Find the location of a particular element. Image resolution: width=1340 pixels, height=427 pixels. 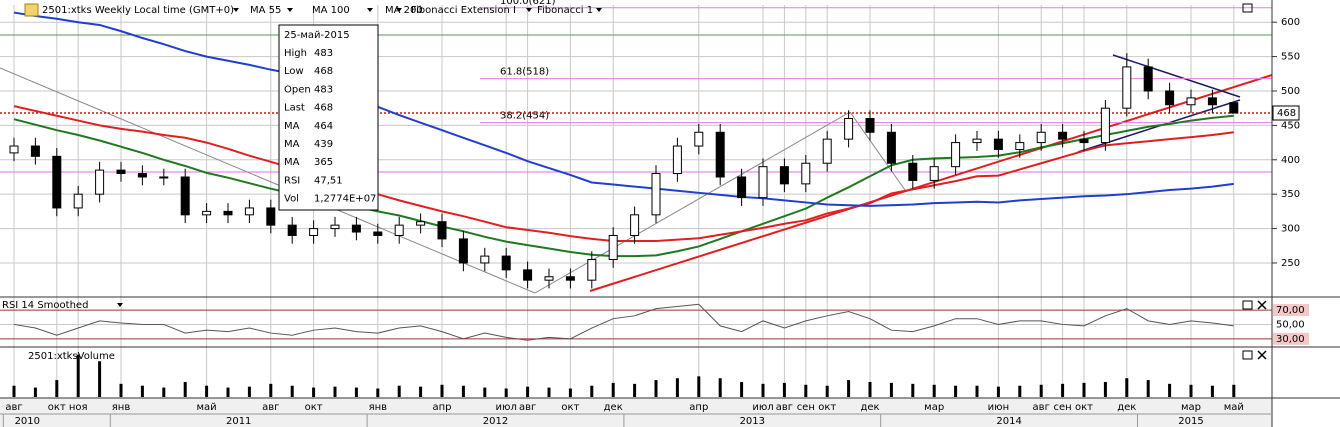

x-tick-label: авг is located at coordinates (13, 407).